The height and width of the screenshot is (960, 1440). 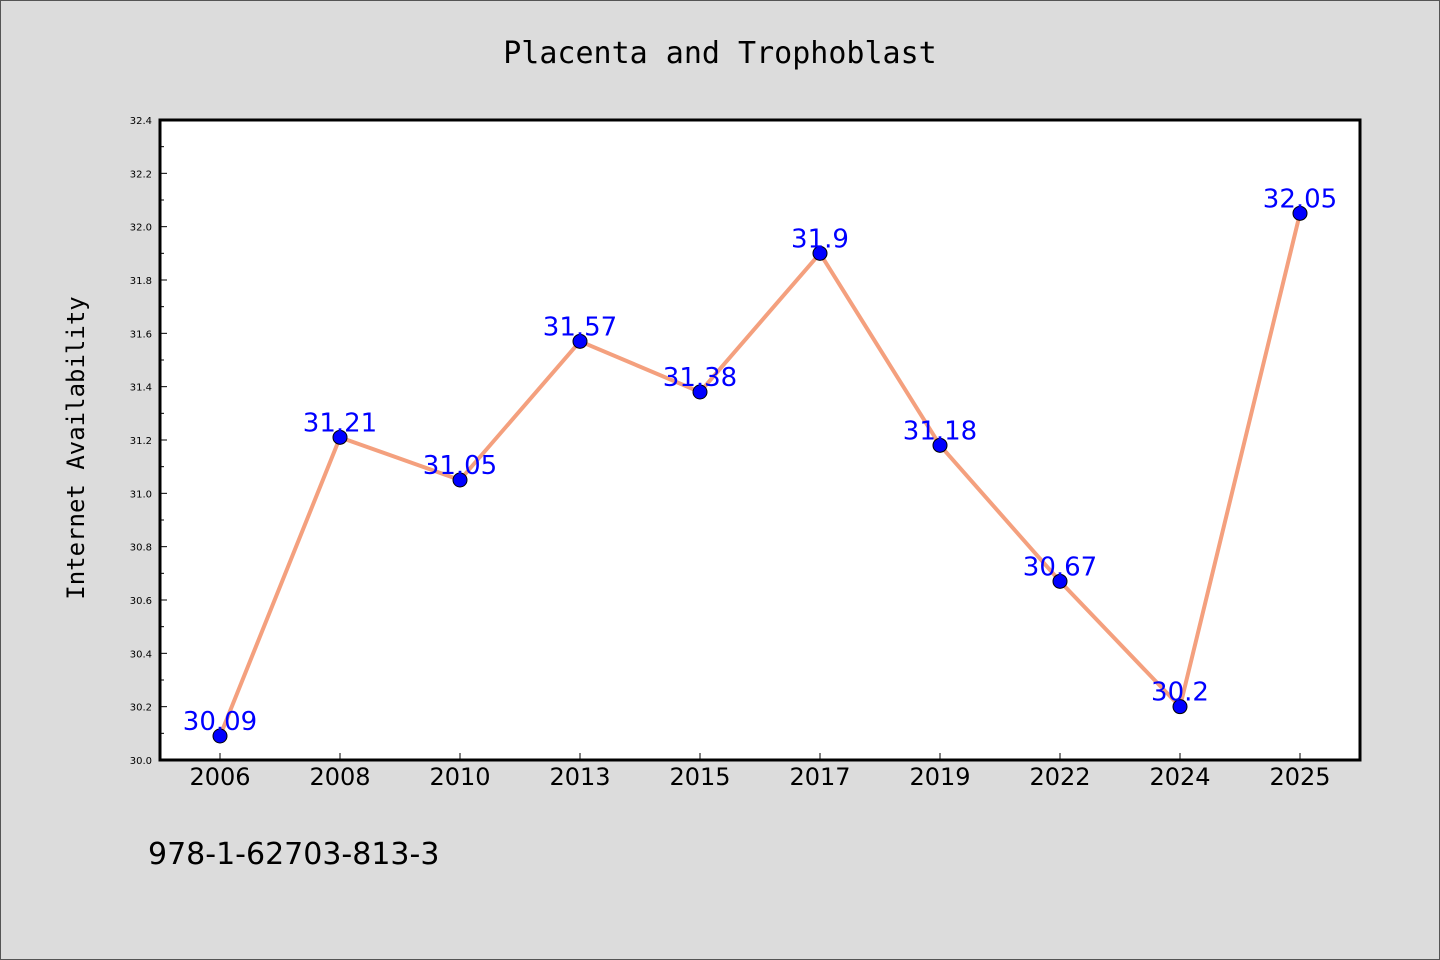 What do you see at coordinates (460, 466) in the screenshot?
I see `data-label: 31.05` at bounding box center [460, 466].